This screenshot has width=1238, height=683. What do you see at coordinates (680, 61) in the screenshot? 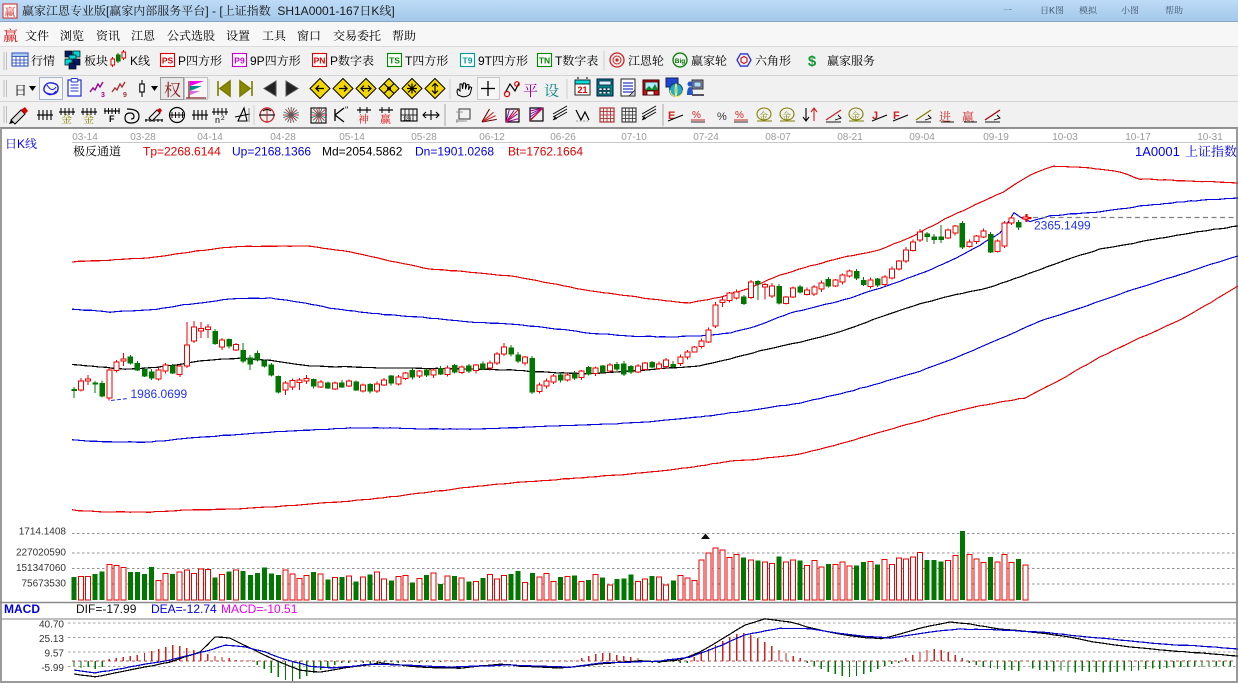
I see `svg-text: Big` at bounding box center [680, 61].